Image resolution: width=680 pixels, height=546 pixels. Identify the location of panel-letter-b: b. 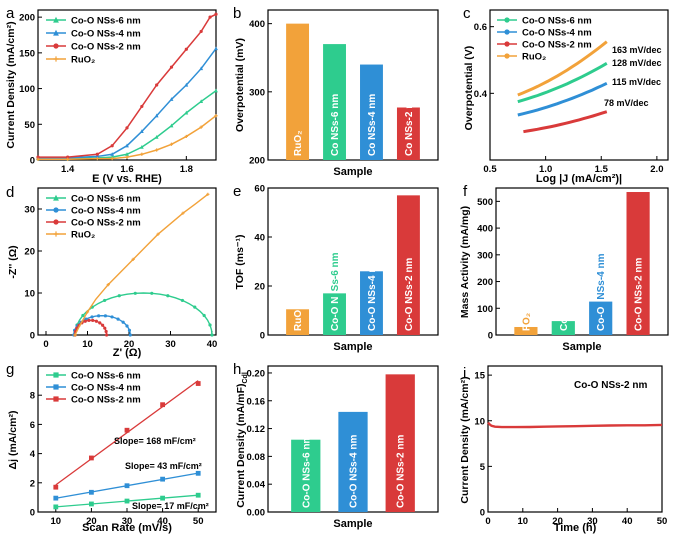
(237, 13).